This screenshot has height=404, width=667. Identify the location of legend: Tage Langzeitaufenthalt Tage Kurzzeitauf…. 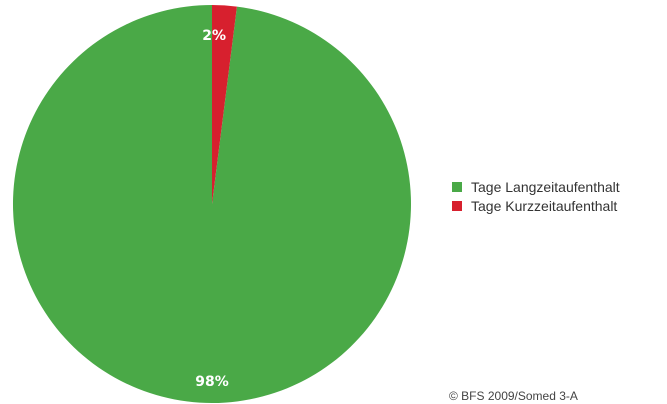
(536, 196).